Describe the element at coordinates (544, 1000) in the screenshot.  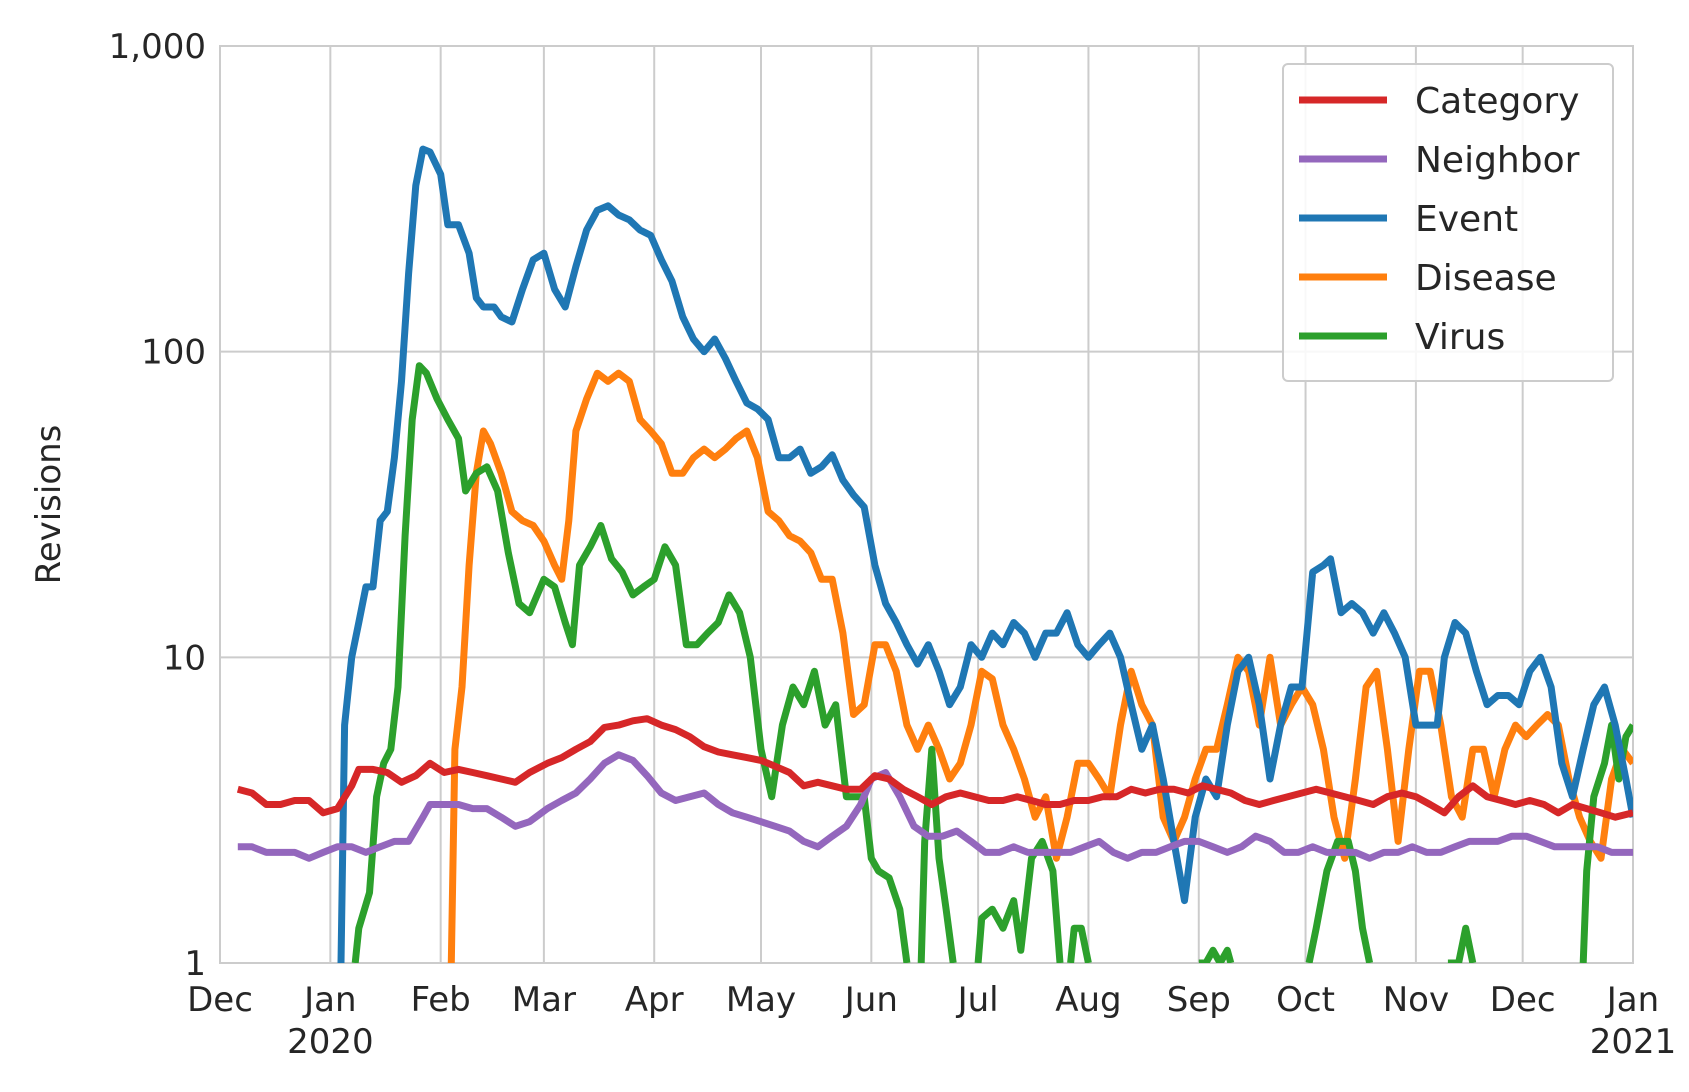
I see `x-tick-label: Mar` at that location.